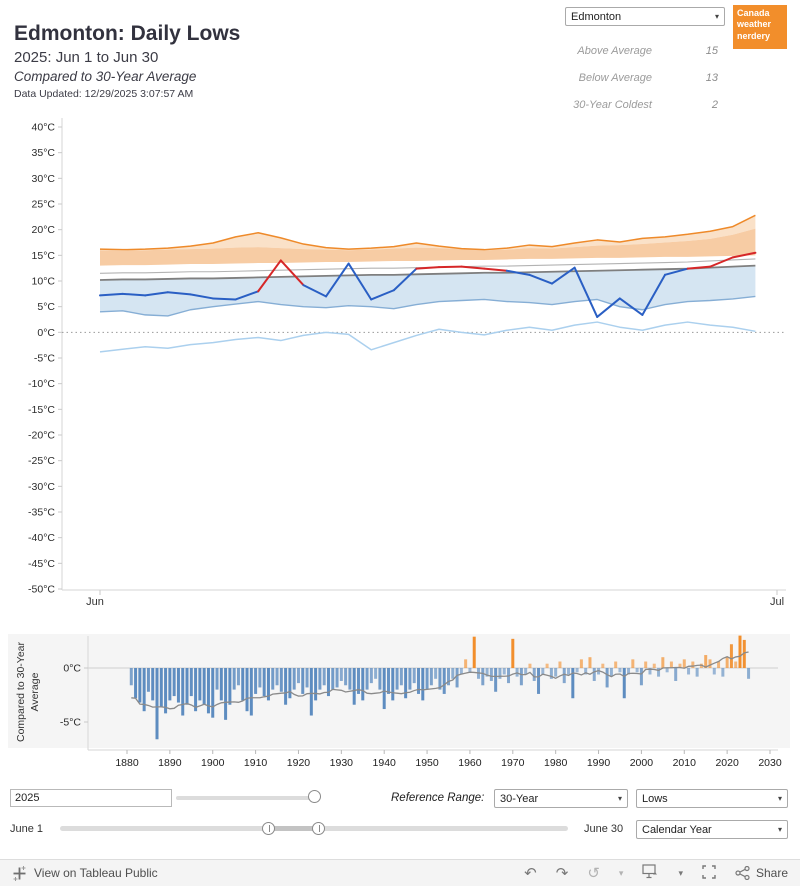 This screenshot has width=800, height=887. I want to click on metric-value: Lows, so click(655, 798).